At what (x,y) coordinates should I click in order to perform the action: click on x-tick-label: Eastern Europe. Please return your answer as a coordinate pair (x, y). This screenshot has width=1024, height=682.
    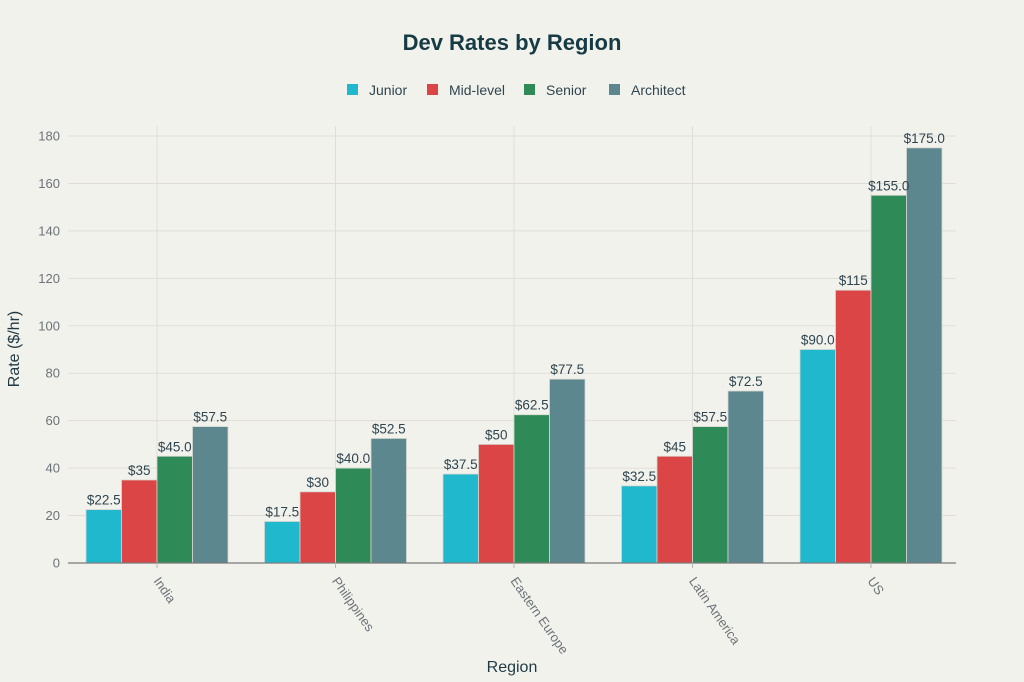
    Looking at the image, I should click on (540, 615).